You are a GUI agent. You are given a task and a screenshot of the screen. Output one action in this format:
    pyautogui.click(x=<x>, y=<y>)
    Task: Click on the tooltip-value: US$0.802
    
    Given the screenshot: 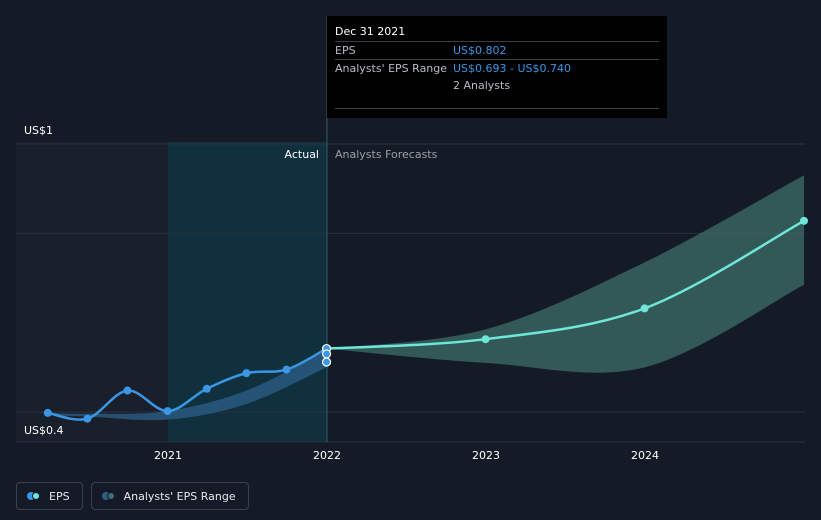 What is the action you would take?
    pyautogui.click(x=480, y=50)
    